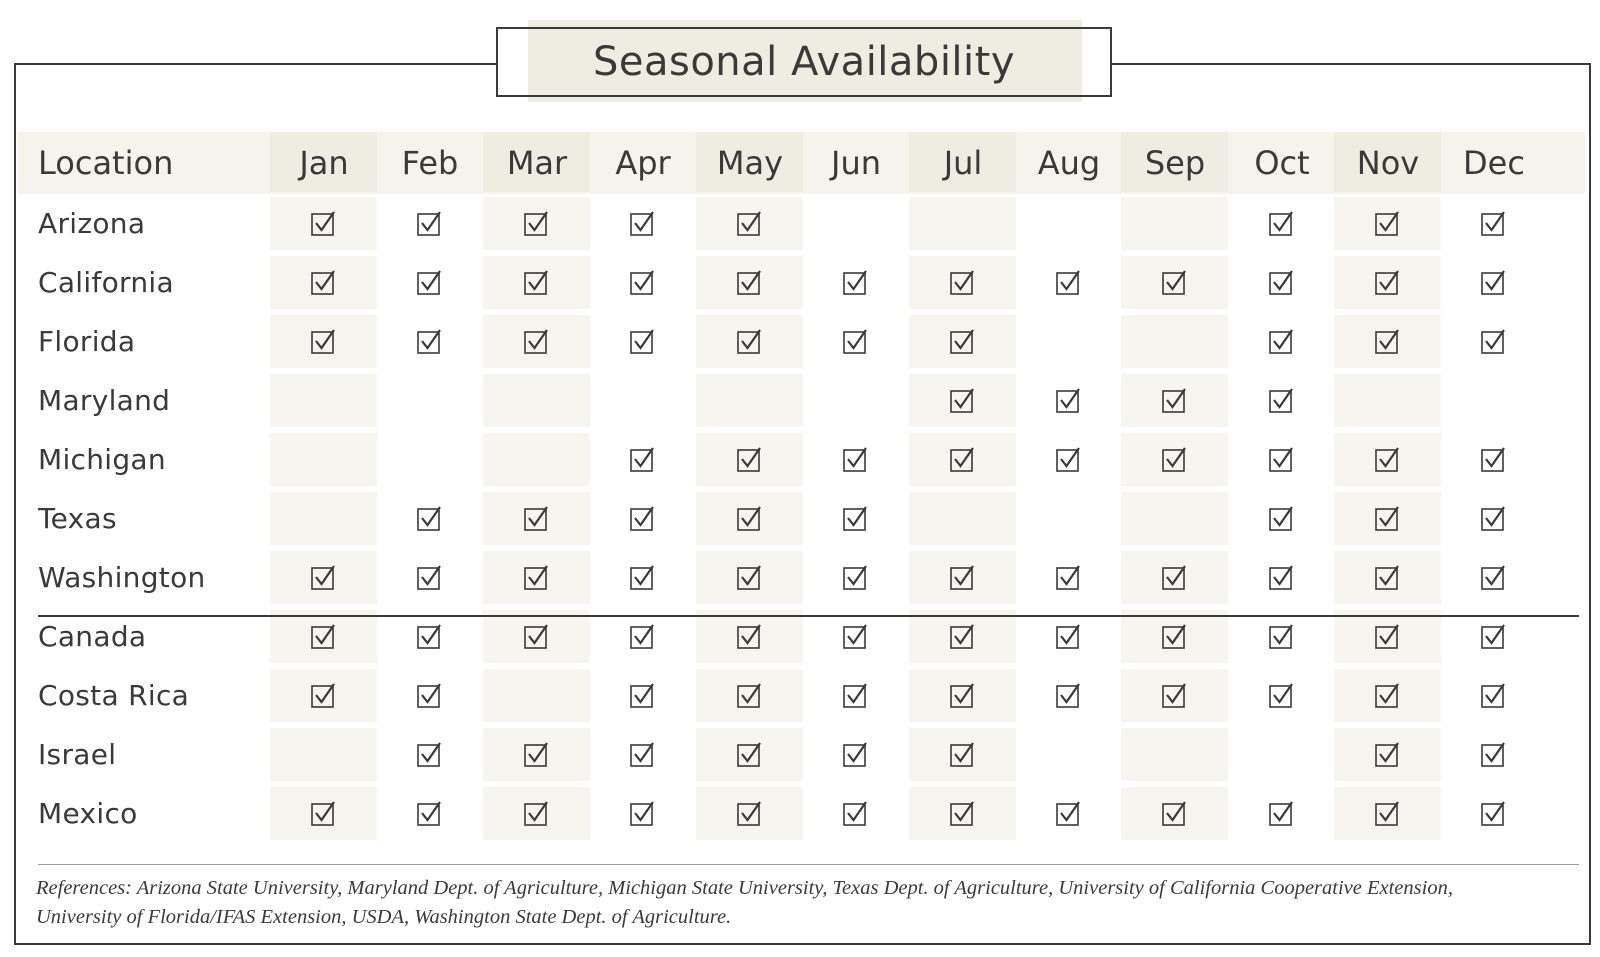 The width and height of the screenshot is (1600, 957). I want to click on location-label: Arizona, so click(92, 223).